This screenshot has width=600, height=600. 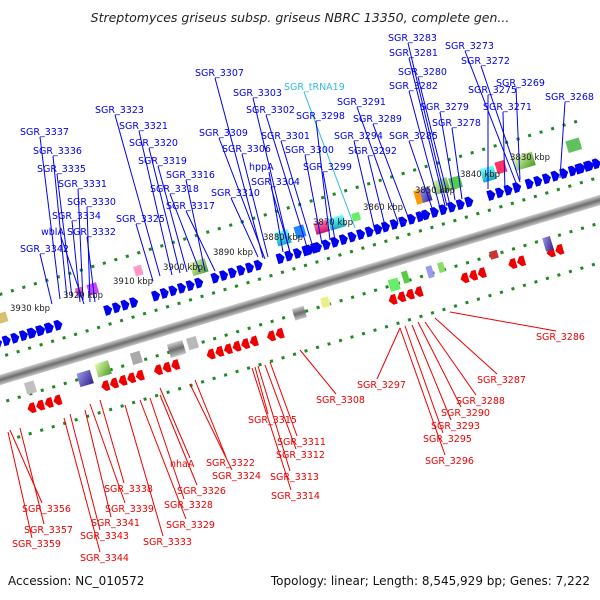 What do you see at coordinates (447, 439) in the screenshot?
I see `gene-label-bottom: SGR_3295` at bounding box center [447, 439].